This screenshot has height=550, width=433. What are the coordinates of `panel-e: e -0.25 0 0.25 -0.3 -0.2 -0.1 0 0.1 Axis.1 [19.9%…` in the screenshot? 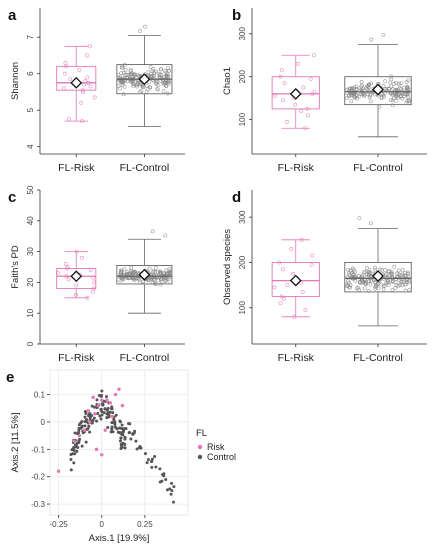 It's located at (97, 456).